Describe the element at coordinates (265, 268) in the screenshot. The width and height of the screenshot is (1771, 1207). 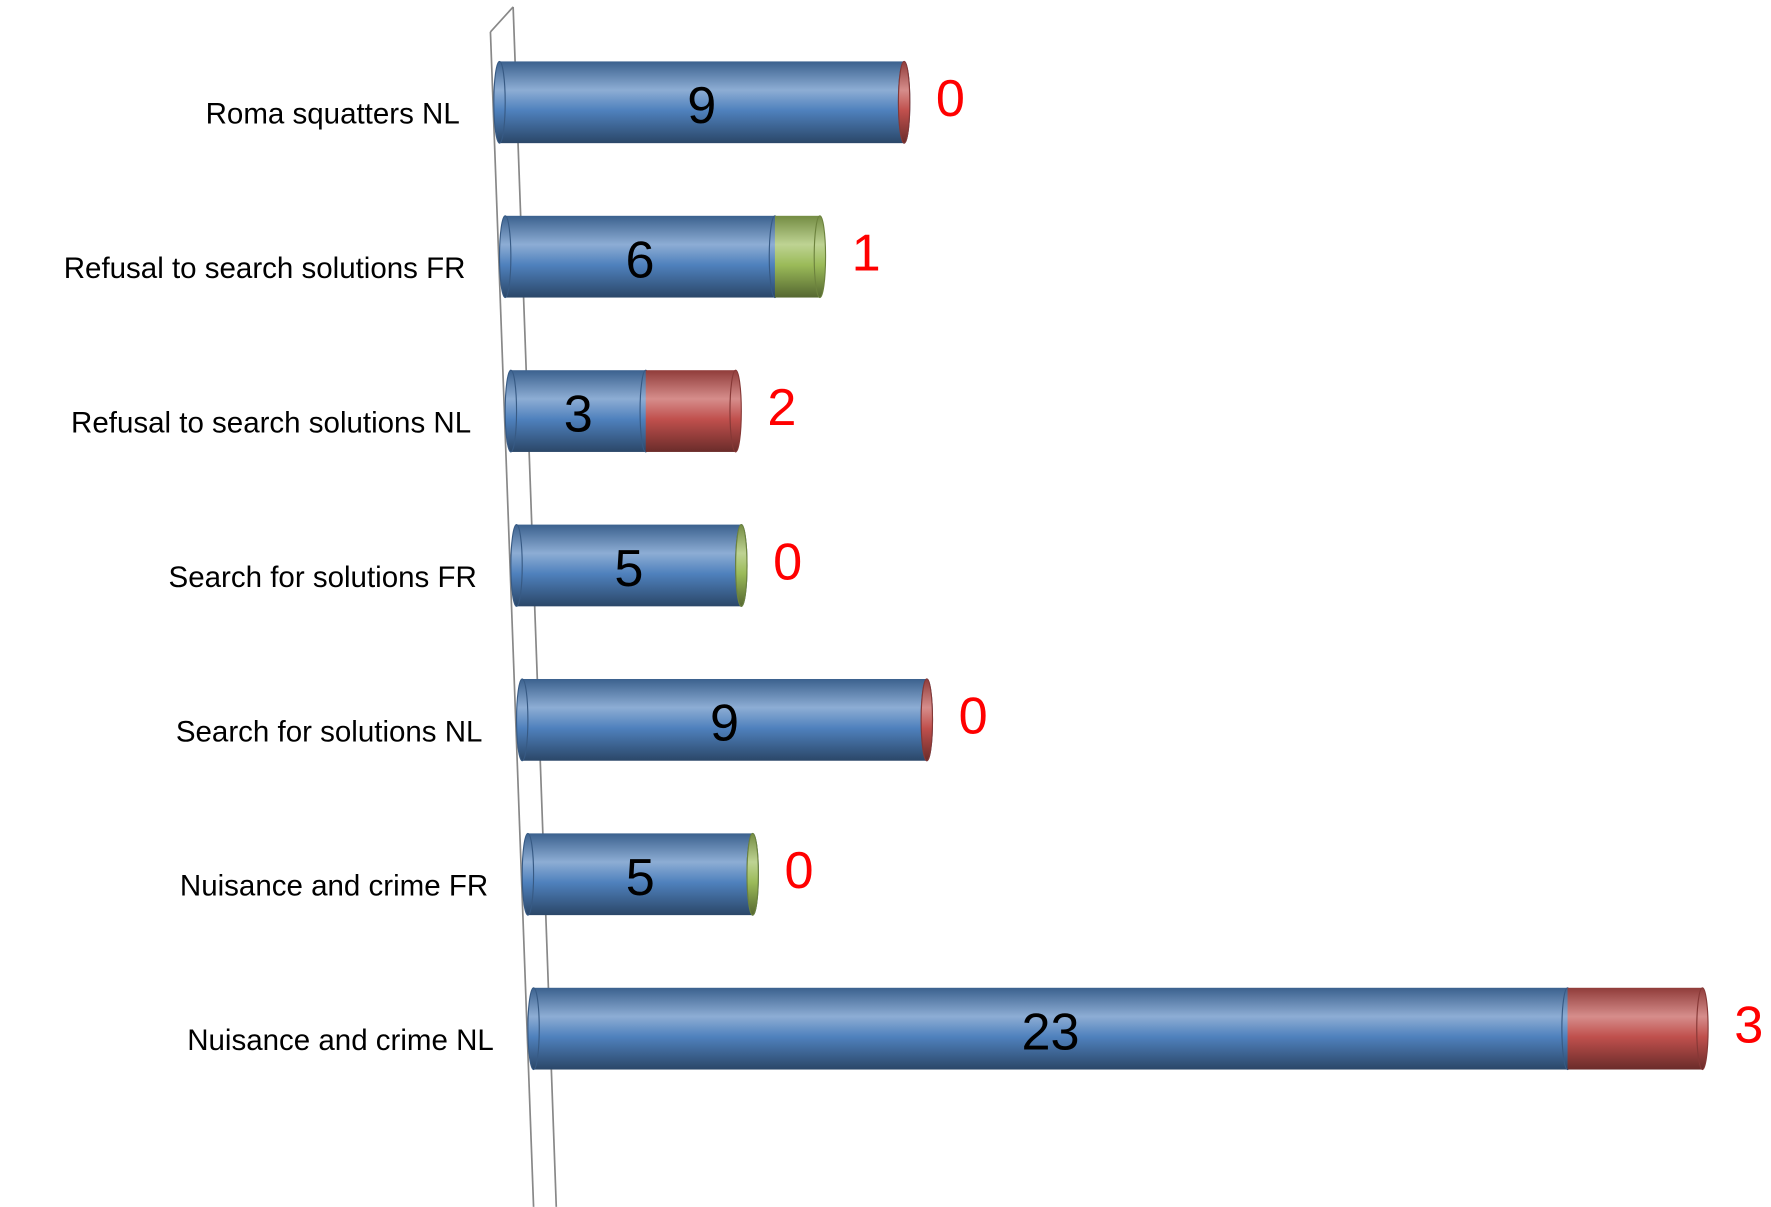
I see `category-label: Refusal to search solutions FR` at that location.